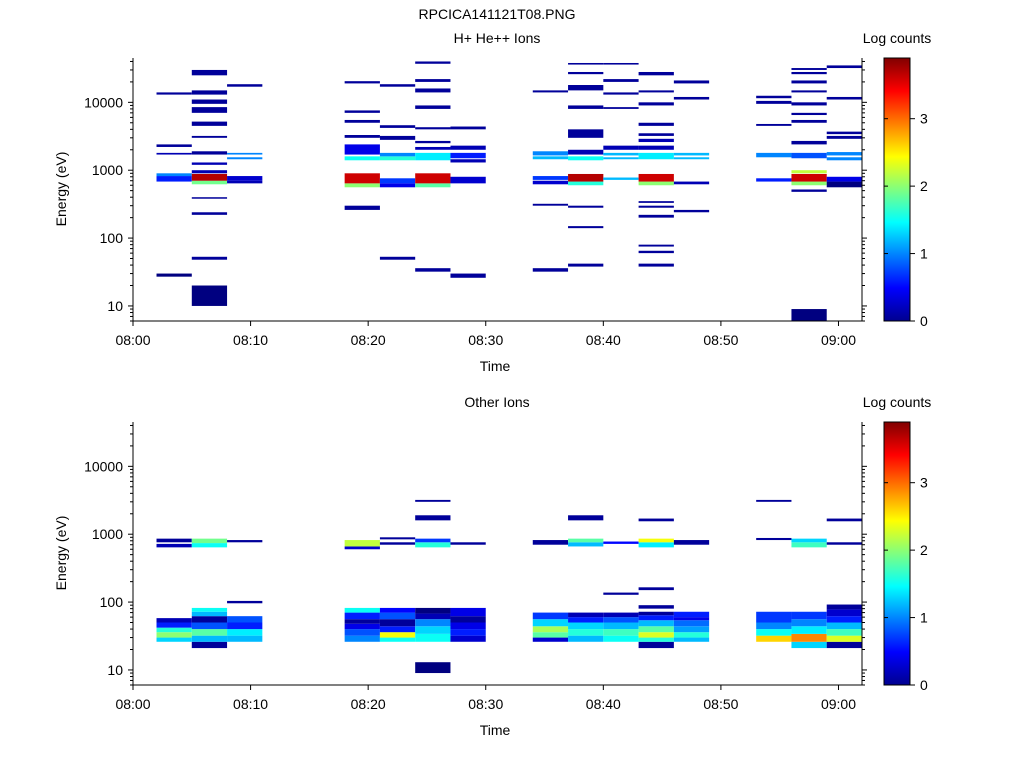 This screenshot has height=768, width=1024. I want to click on y-tick-label: 10, so click(115, 306).